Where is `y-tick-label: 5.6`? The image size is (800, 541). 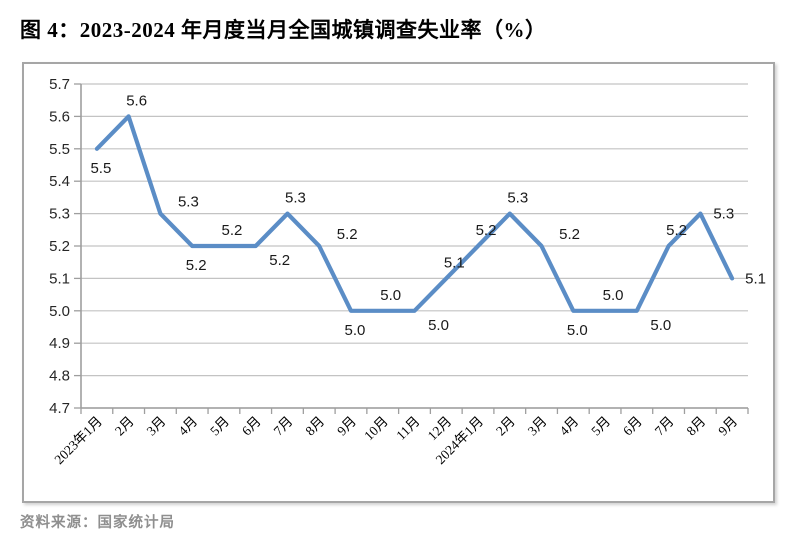 y-tick-label: 5.6 is located at coordinates (59, 116).